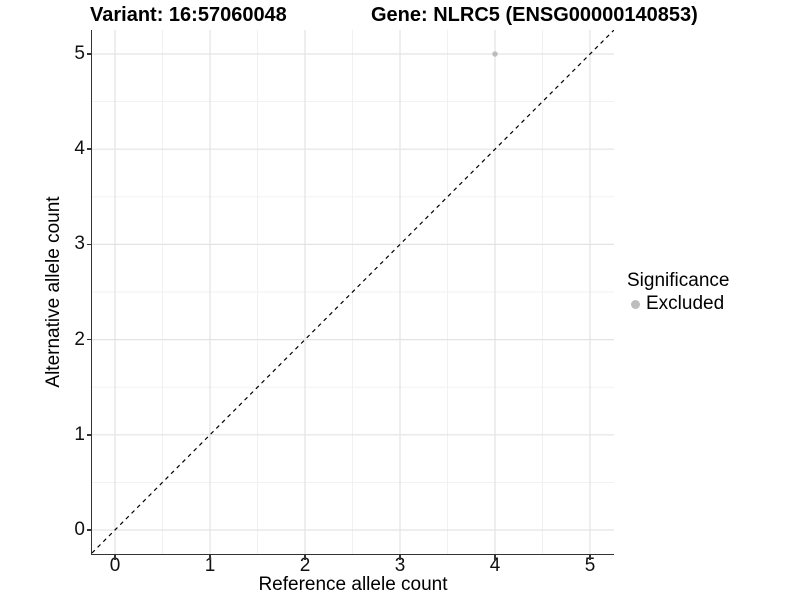  I want to click on legend-item-excluded: Excluded, so click(678, 304).